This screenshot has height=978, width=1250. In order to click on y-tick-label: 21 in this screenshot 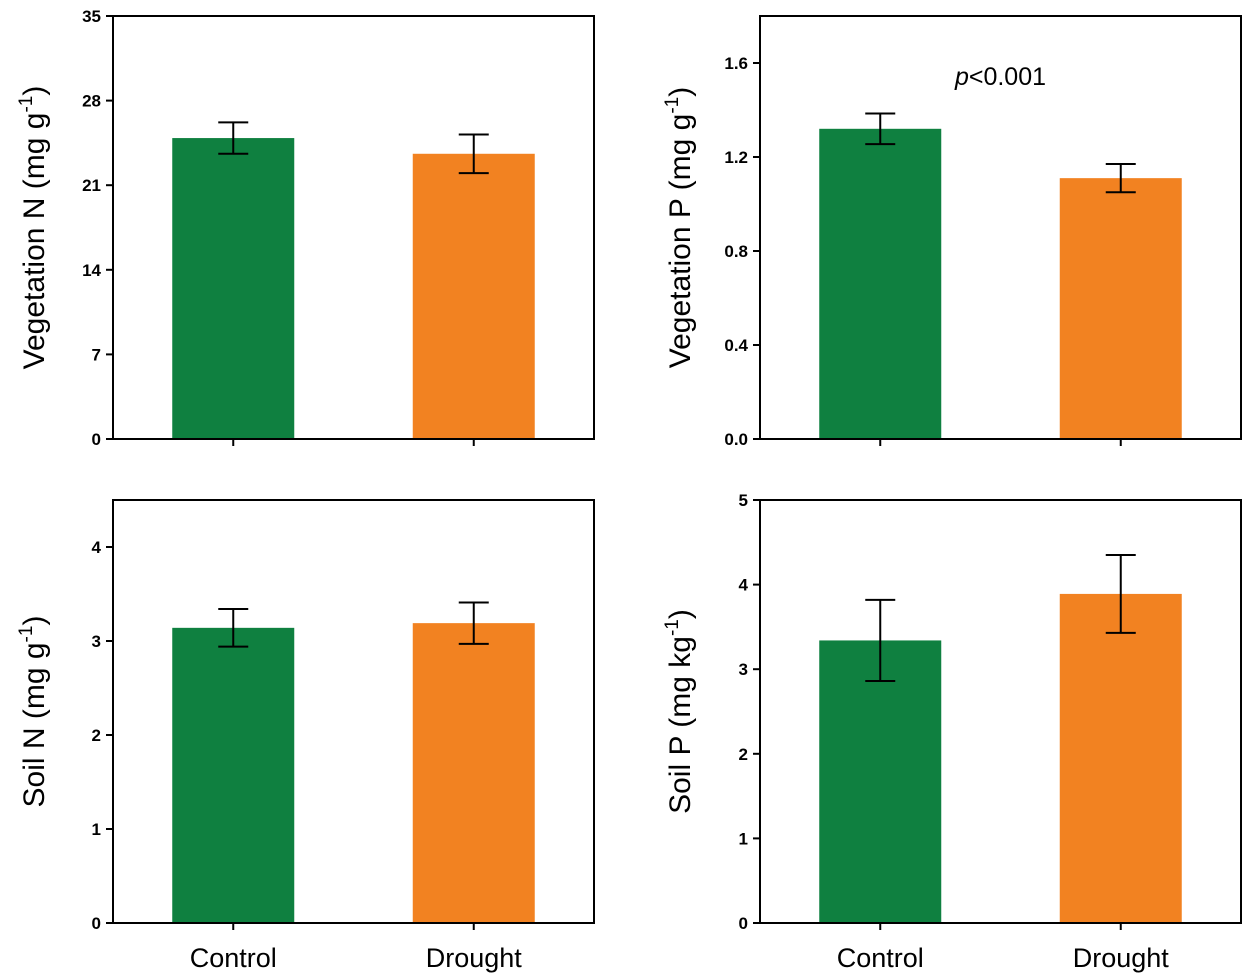, I will do `click(91, 185)`.